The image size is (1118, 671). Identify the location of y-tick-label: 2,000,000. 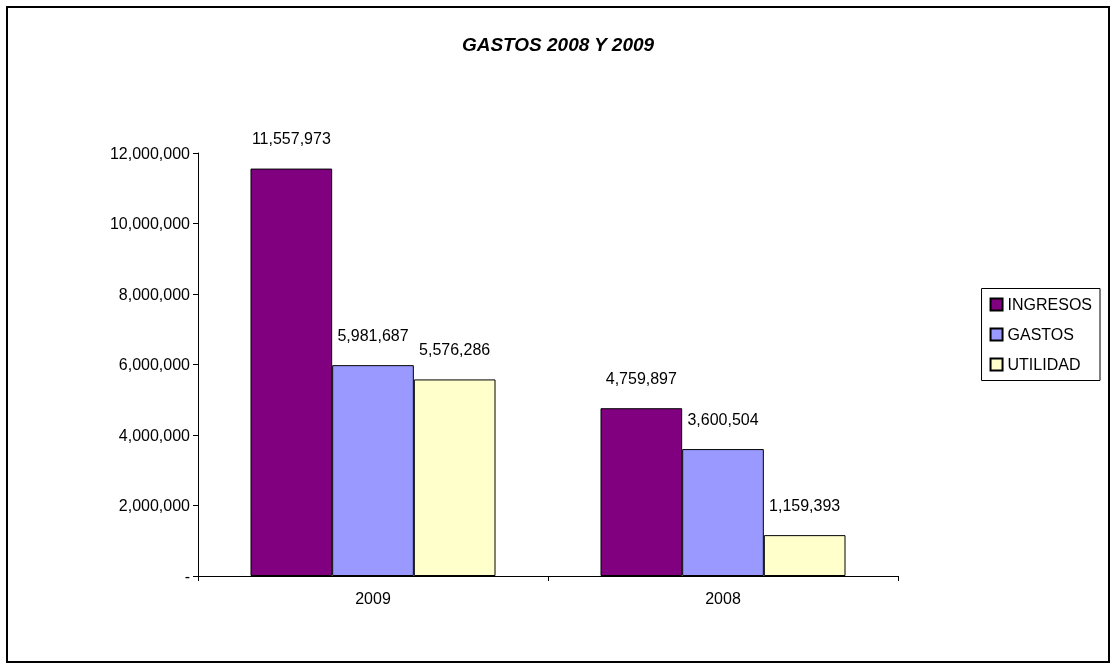
(154, 505).